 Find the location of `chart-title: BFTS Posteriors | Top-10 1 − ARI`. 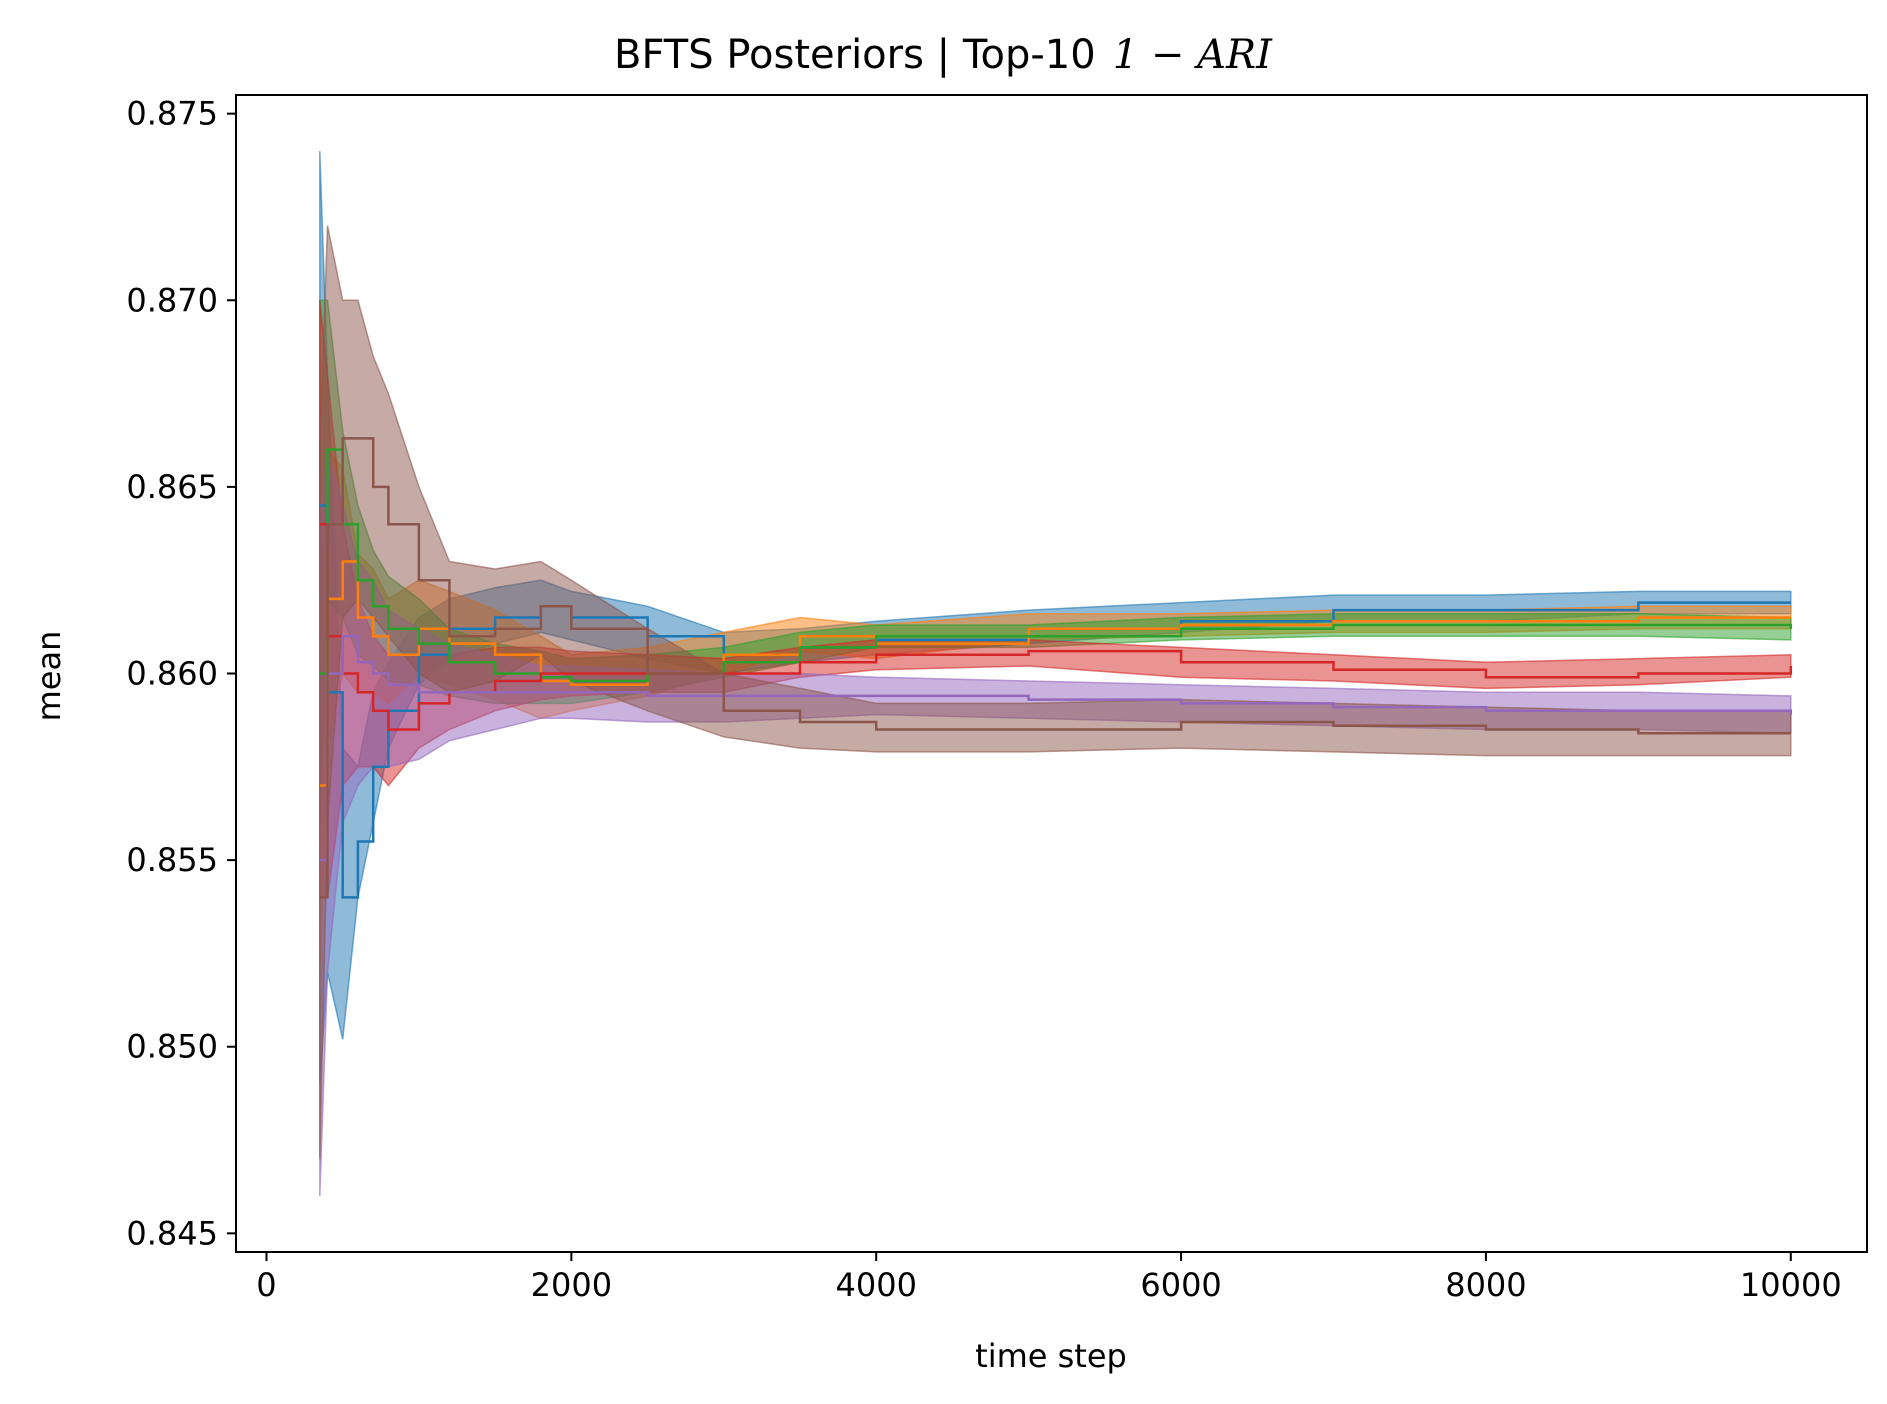

chart-title: BFTS Posteriors | Top-10 1 − ARI is located at coordinates (943, 55).